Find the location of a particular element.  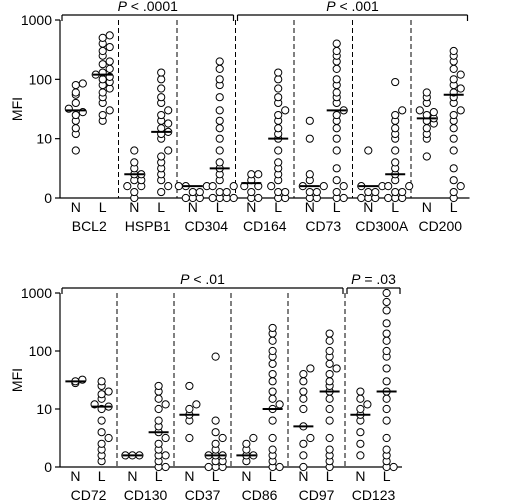

marker-cd300a: N L CD300A is located at coordinates (384, 155).